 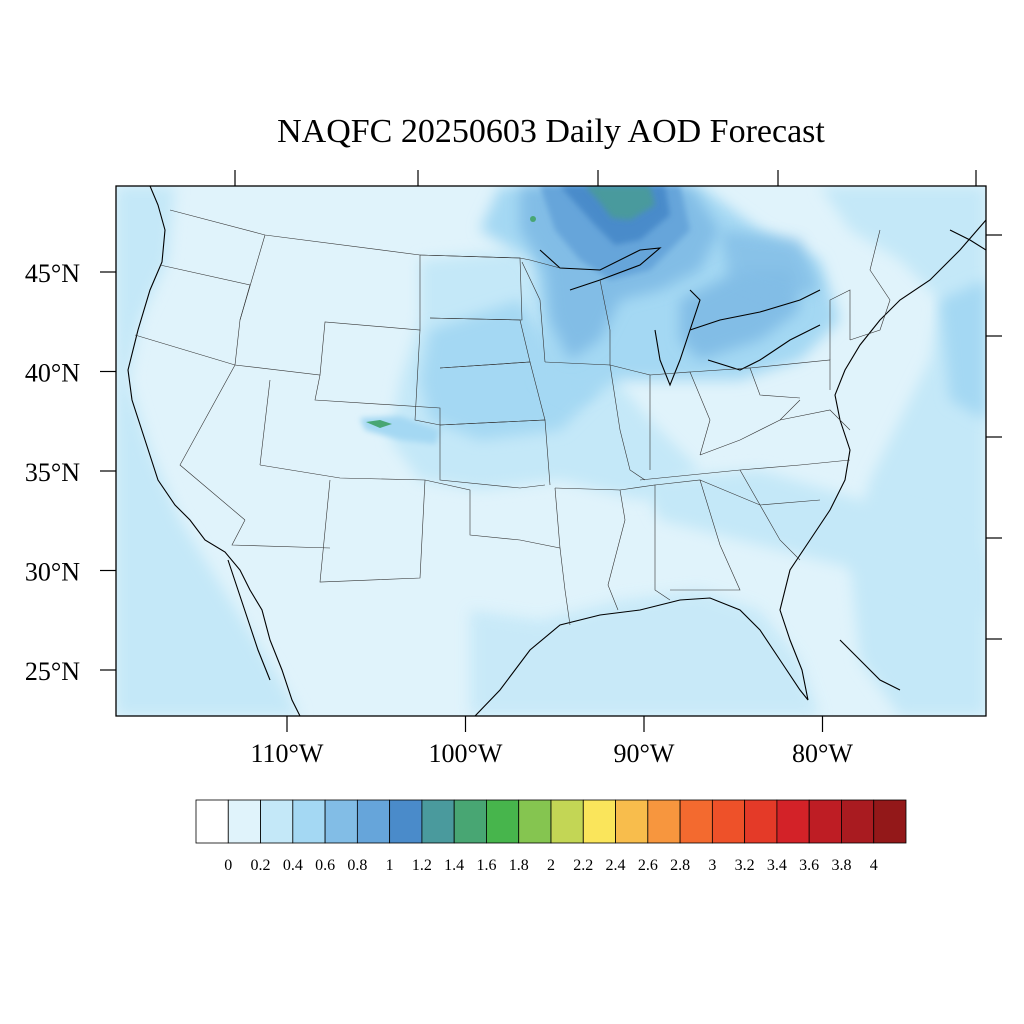 I want to click on lon-label: 90°W, so click(x=644, y=753).